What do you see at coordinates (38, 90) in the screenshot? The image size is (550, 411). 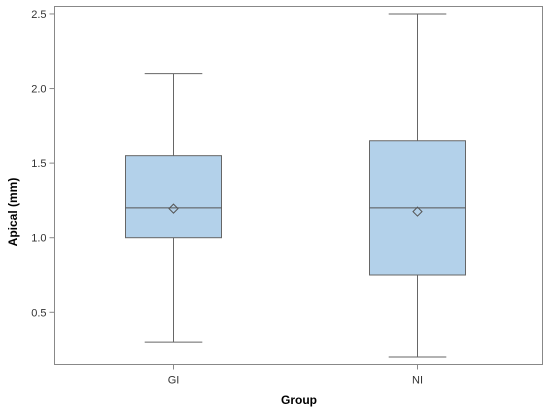 I see `y-tick-label: 2.0` at bounding box center [38, 90].